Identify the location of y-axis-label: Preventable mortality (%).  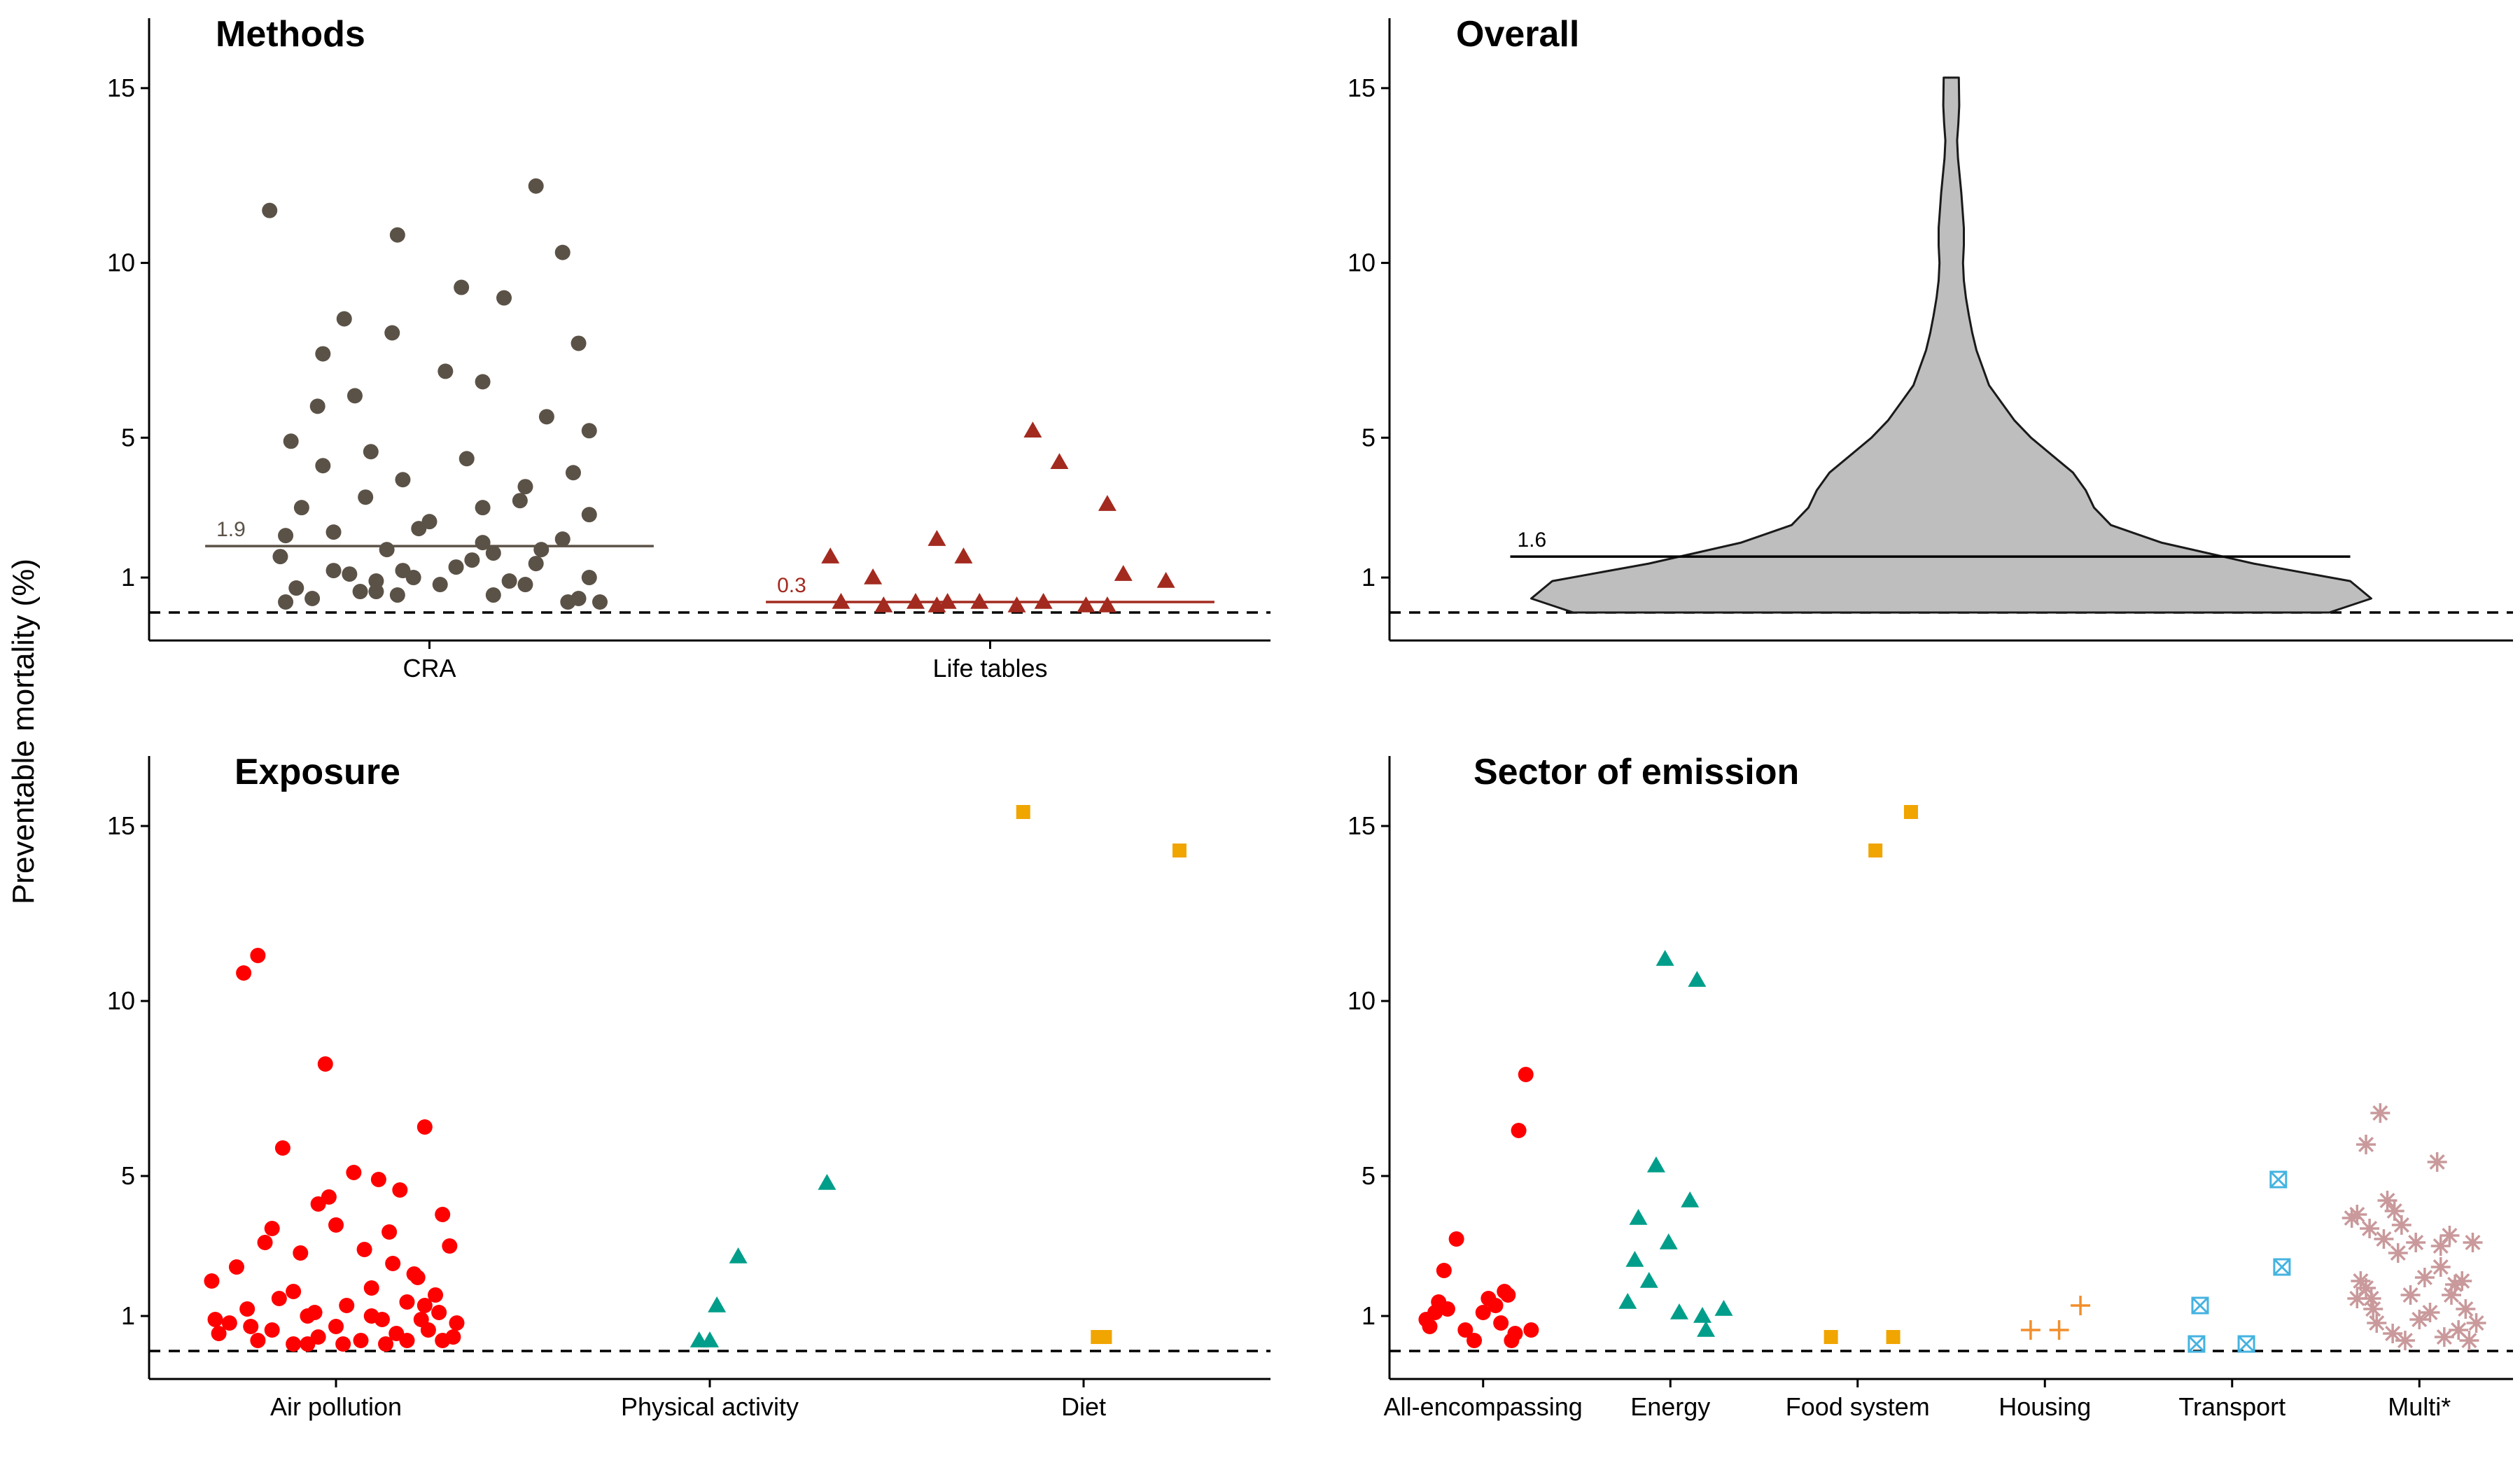
(23, 731).